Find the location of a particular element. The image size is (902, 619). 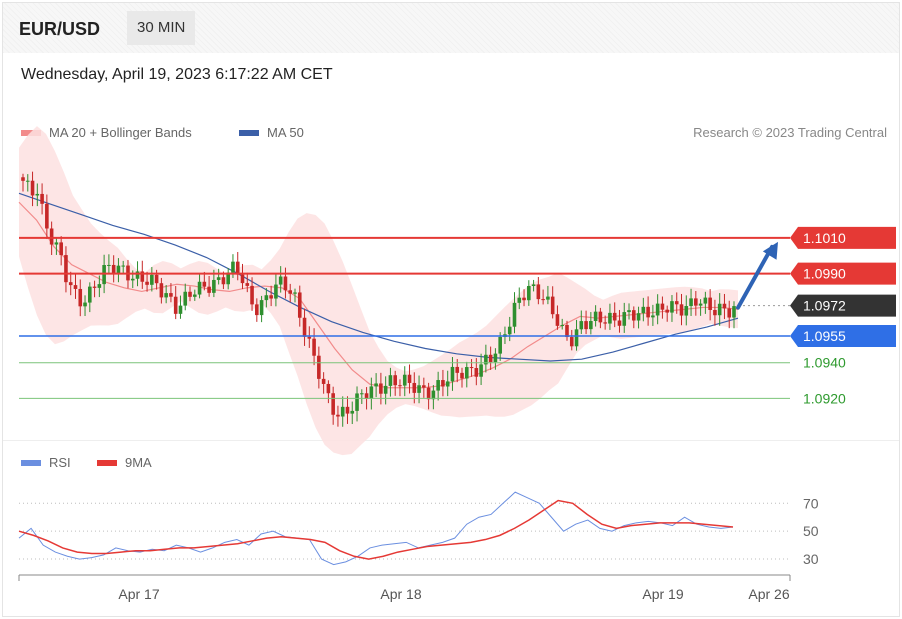

legend-9ma-swatch is located at coordinates (107, 462).